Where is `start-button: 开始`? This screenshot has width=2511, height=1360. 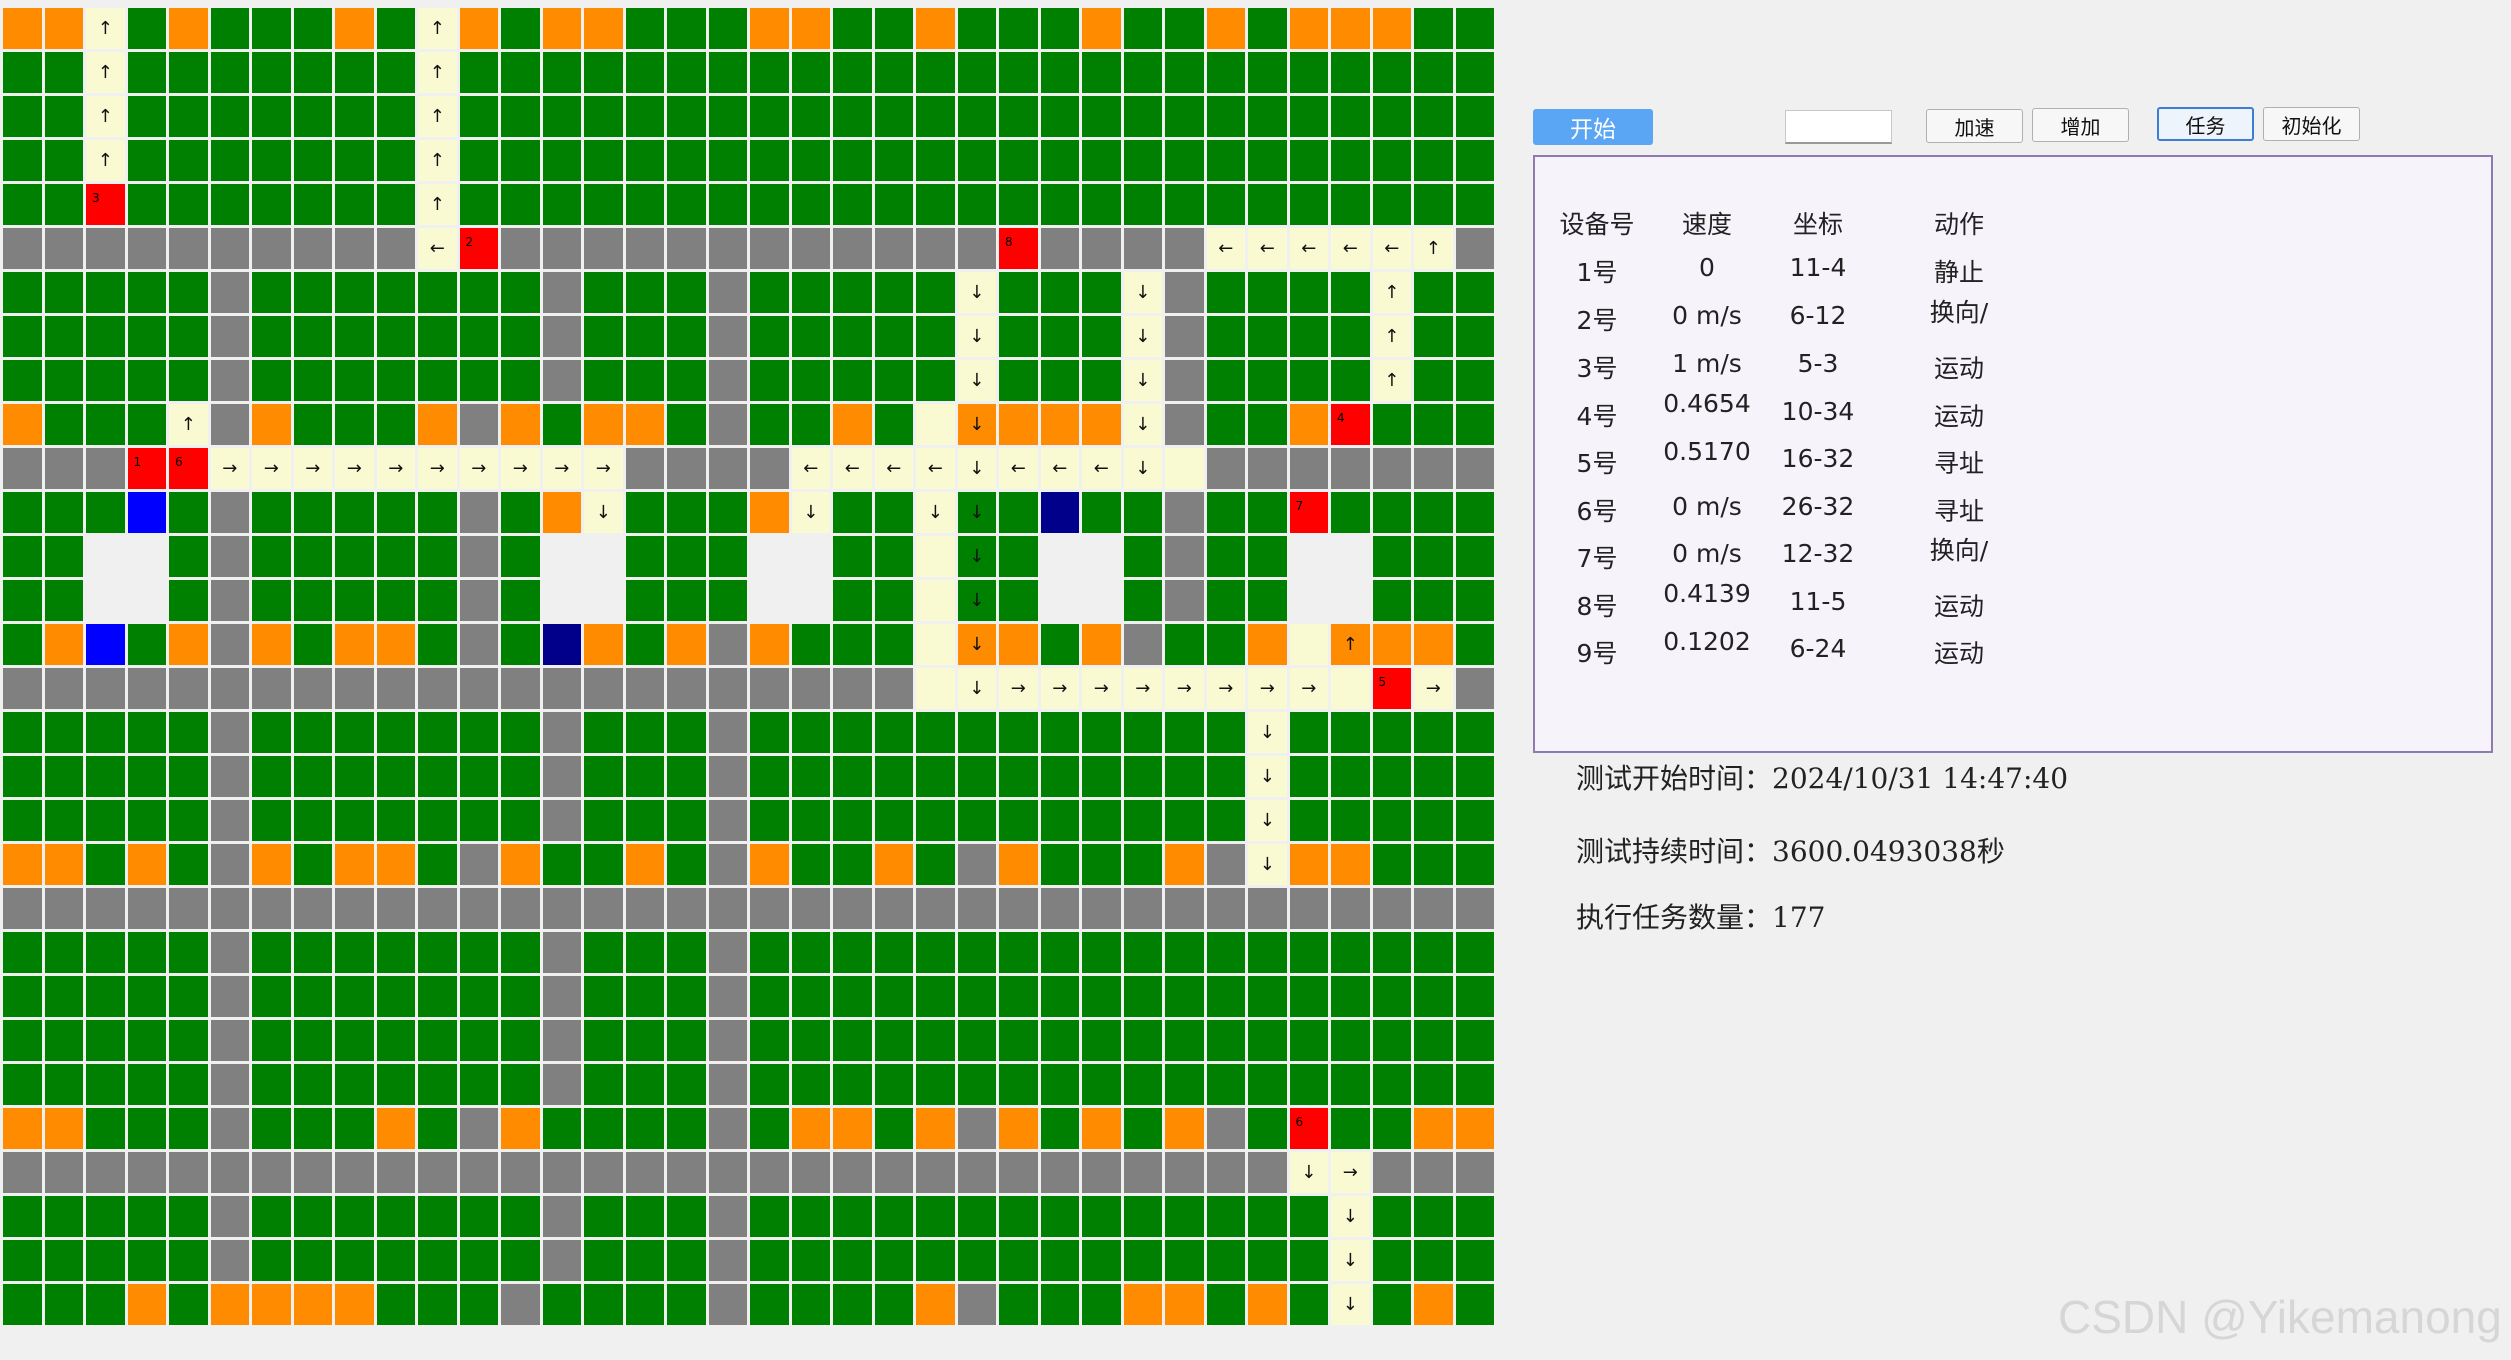
start-button: 开始 is located at coordinates (1593, 127).